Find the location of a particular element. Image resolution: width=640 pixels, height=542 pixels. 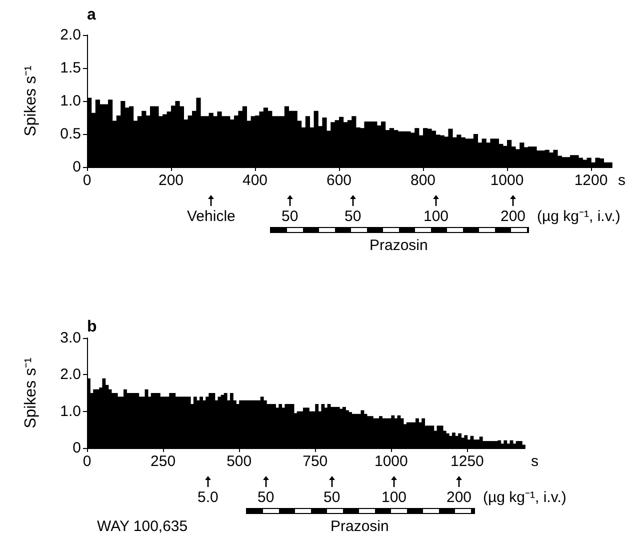

text: WAY 100,635 is located at coordinates (142, 526).